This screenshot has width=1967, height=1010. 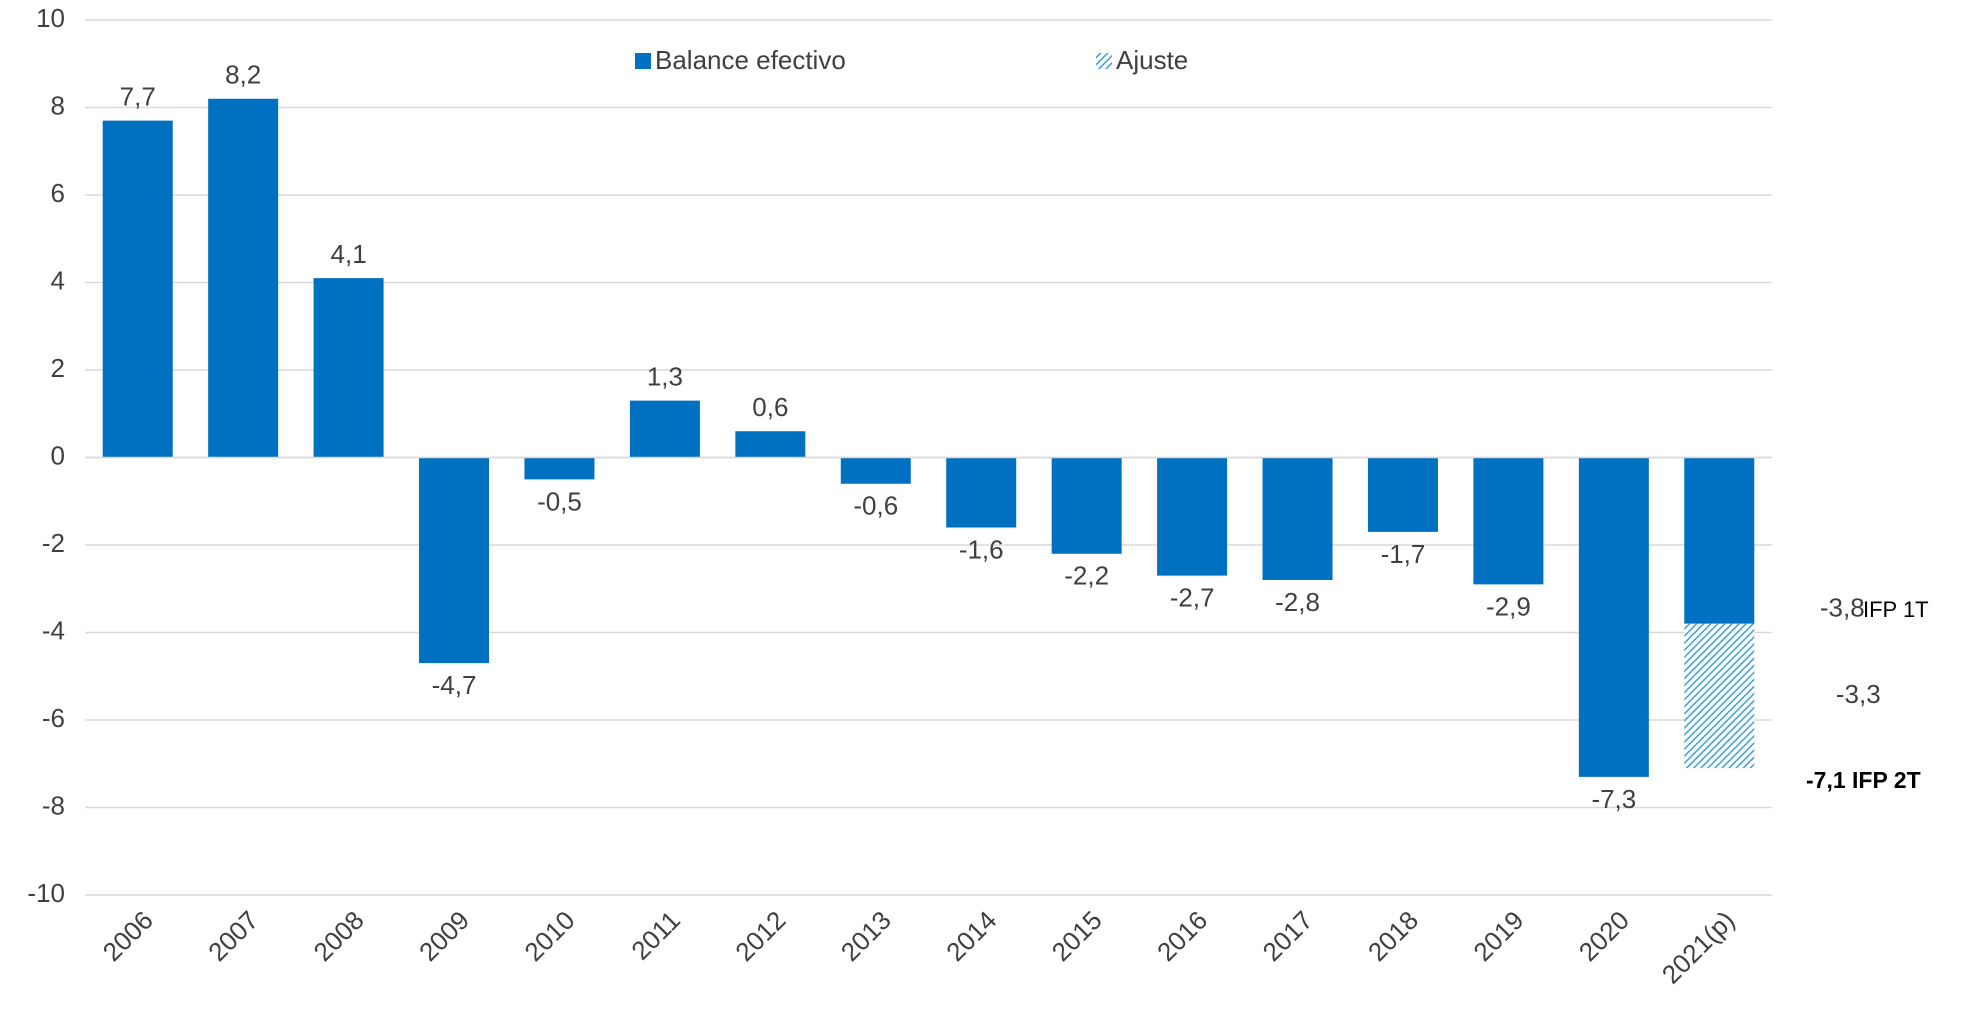 What do you see at coordinates (53, 543) in the screenshot?
I see `y-tick-label: -2` at bounding box center [53, 543].